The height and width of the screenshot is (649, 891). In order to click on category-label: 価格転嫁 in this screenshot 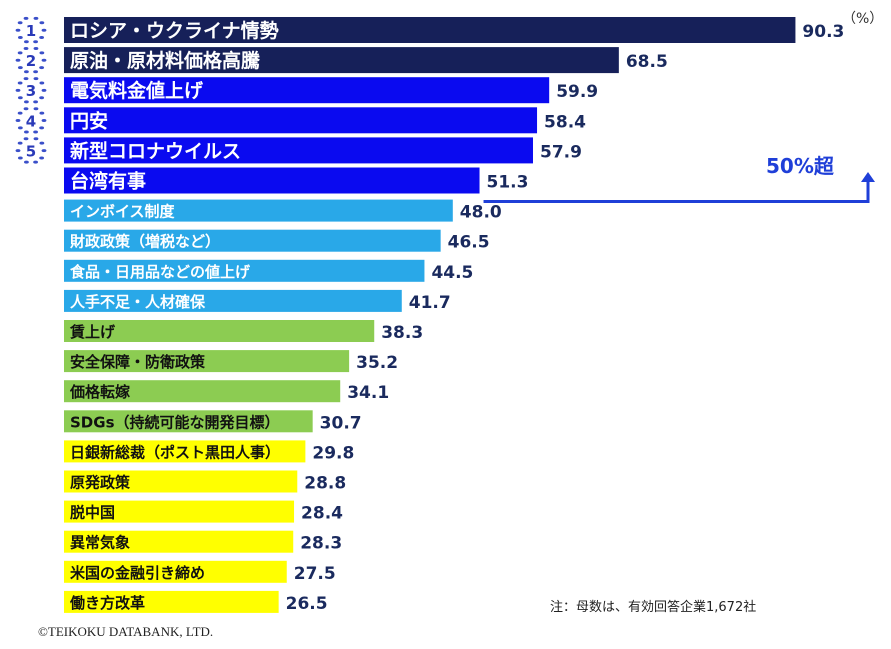, I will do `click(99, 392)`.